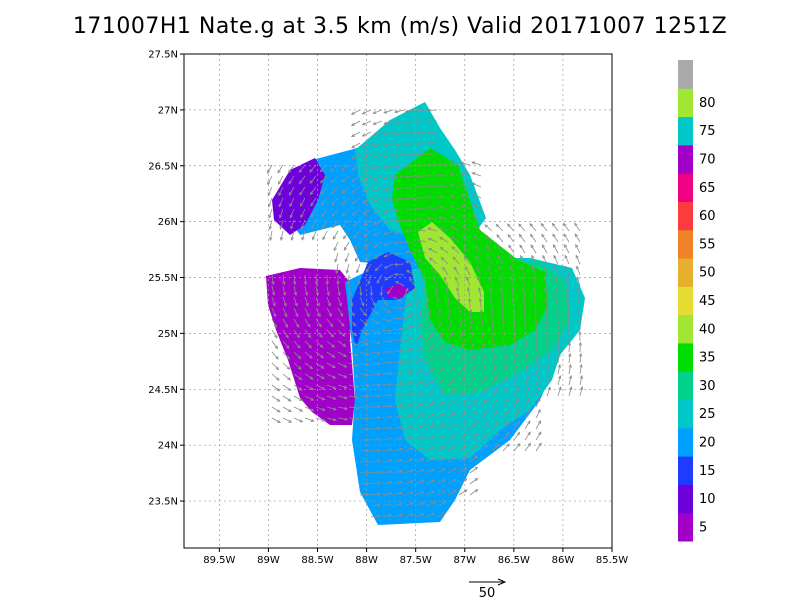 This screenshot has height=600, width=800. Describe the element at coordinates (707, 131) in the screenshot. I see `colorbar-label: 75` at that location.